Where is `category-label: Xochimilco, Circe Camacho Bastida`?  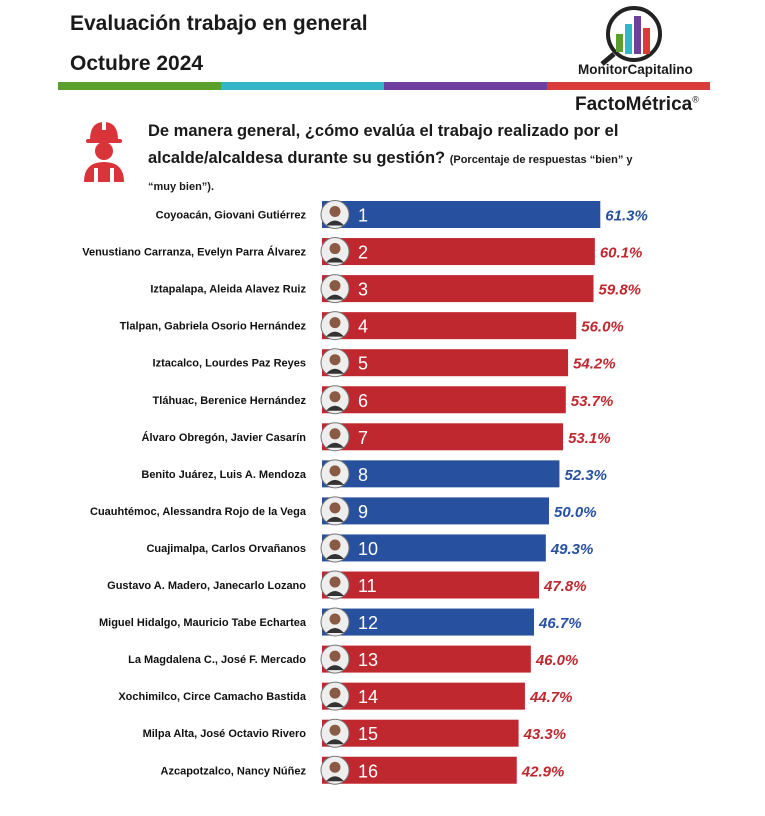
category-label: Xochimilco, Circe Camacho Bastida is located at coordinates (212, 697).